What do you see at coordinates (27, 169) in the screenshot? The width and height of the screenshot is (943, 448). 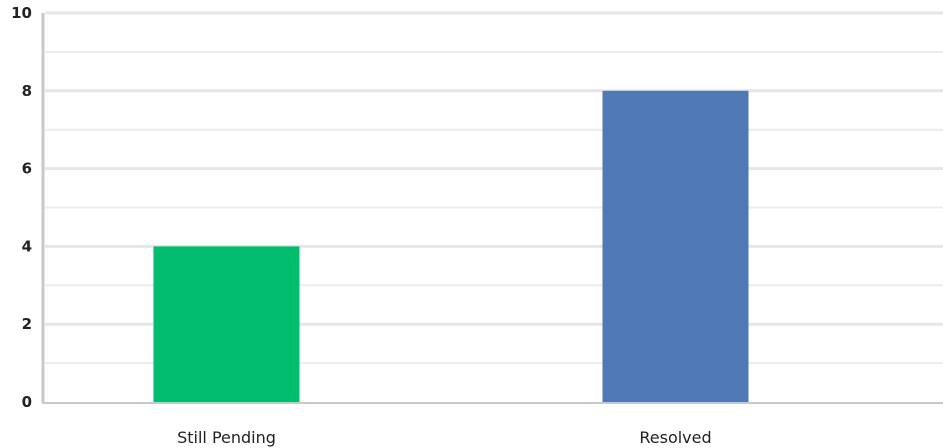 I see `y-tick-label: 6` at bounding box center [27, 169].